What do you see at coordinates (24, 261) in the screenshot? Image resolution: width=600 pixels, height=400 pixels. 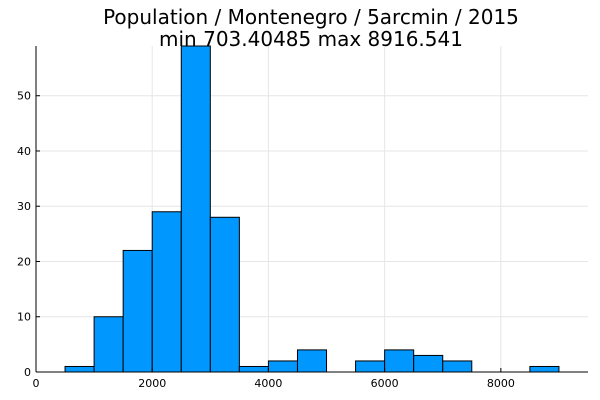 I see `y-tick-label: 20` at bounding box center [24, 261].